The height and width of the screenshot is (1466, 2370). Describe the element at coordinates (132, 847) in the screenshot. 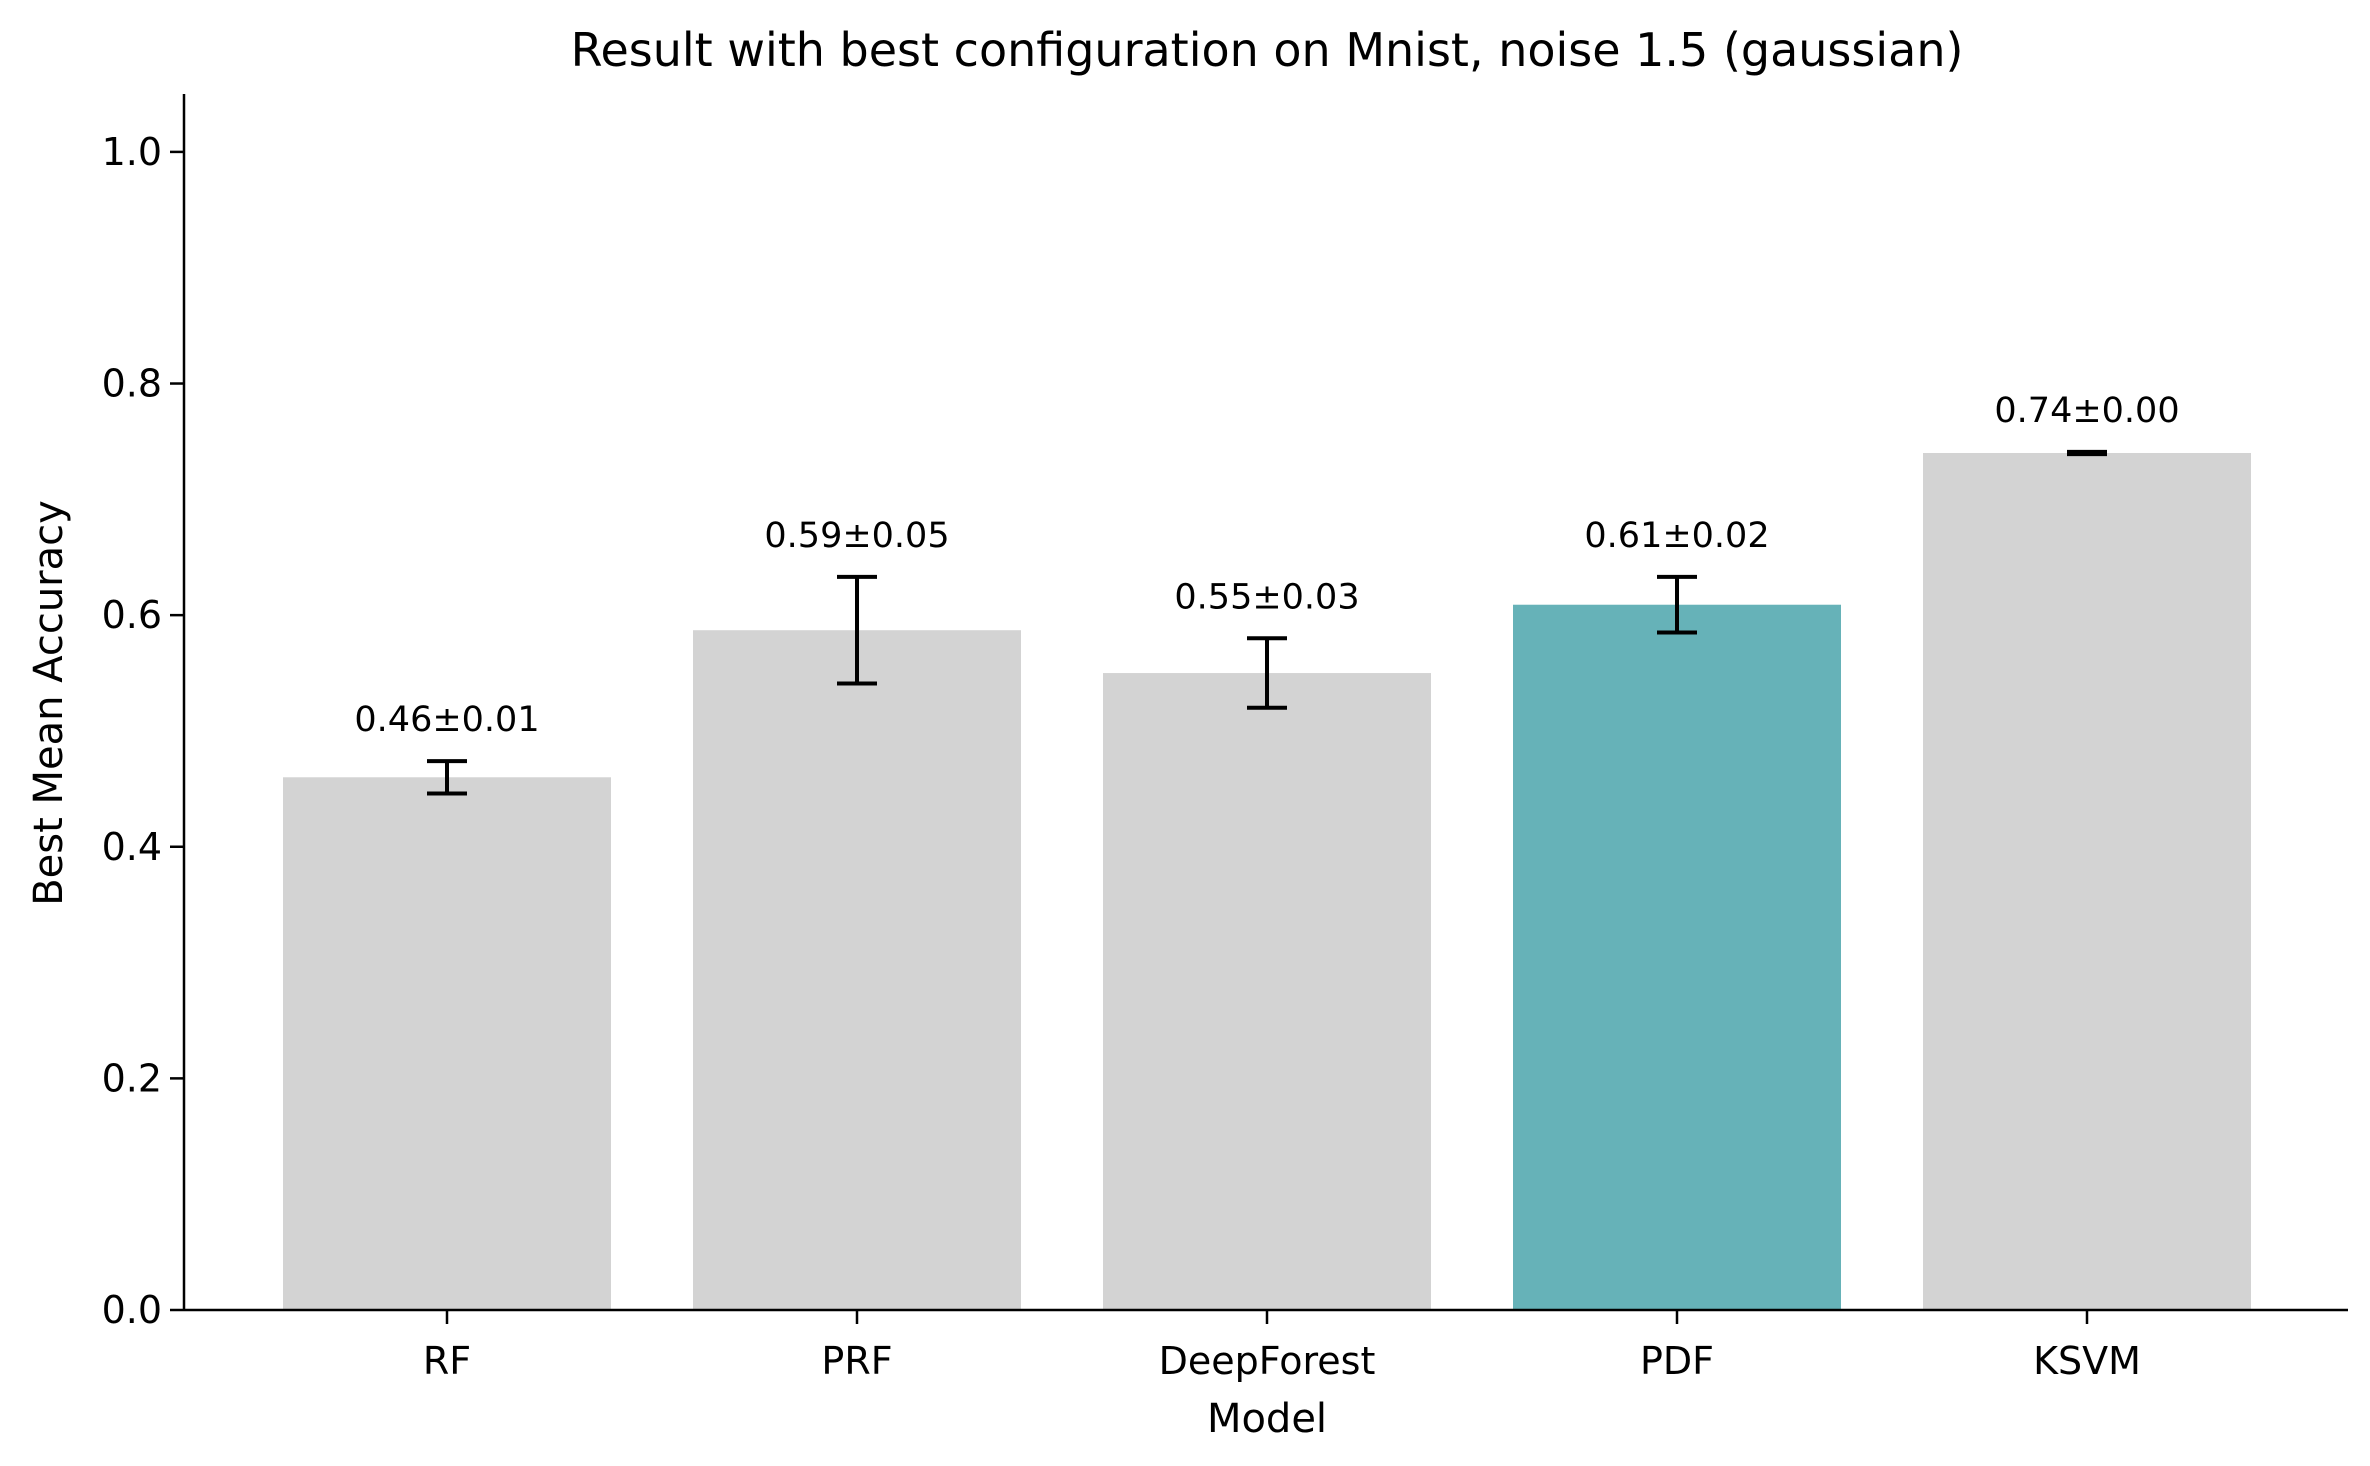

I see `y-tick-label-2: 0.4` at that location.